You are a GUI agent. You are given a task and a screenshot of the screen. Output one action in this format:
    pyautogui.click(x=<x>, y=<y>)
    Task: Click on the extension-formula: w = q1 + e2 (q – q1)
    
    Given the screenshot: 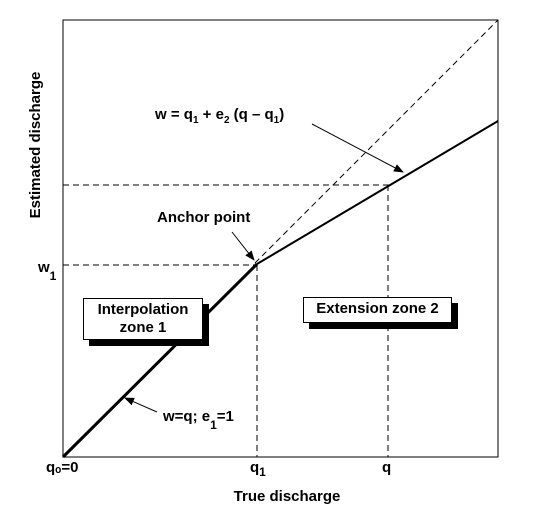 What is the action you would take?
    pyautogui.click(x=219, y=116)
    